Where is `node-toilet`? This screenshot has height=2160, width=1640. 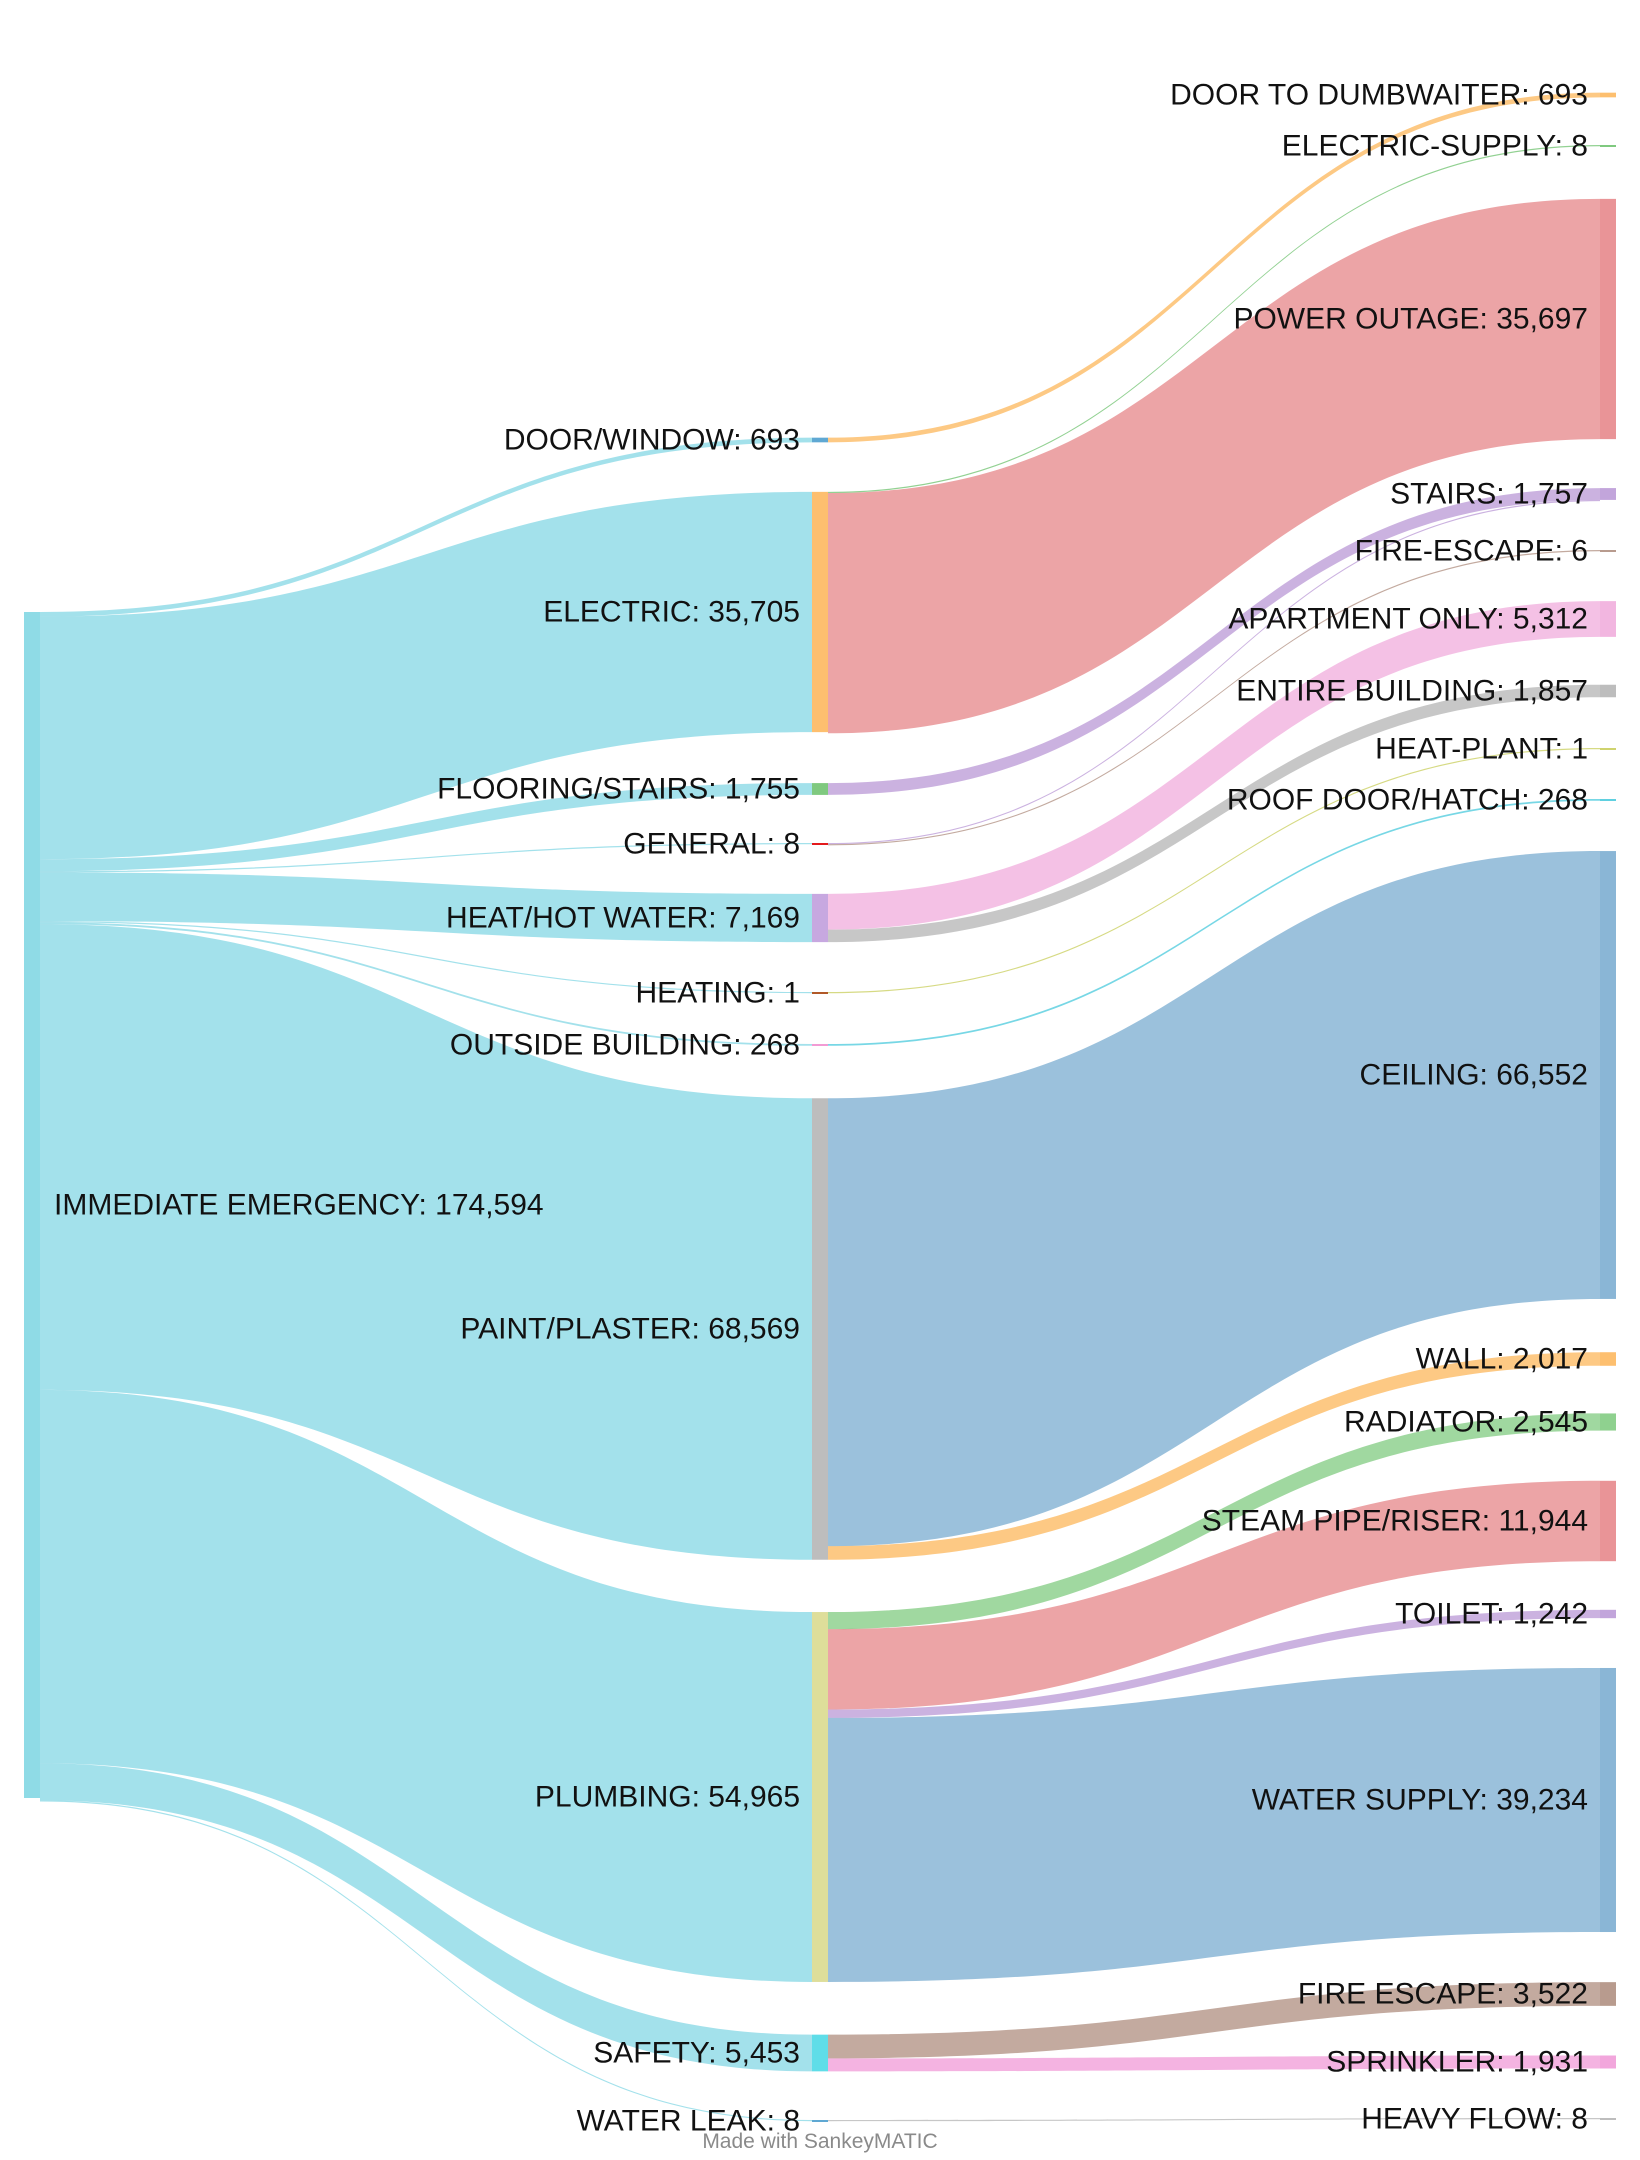 node-toilet is located at coordinates (1608, 1614).